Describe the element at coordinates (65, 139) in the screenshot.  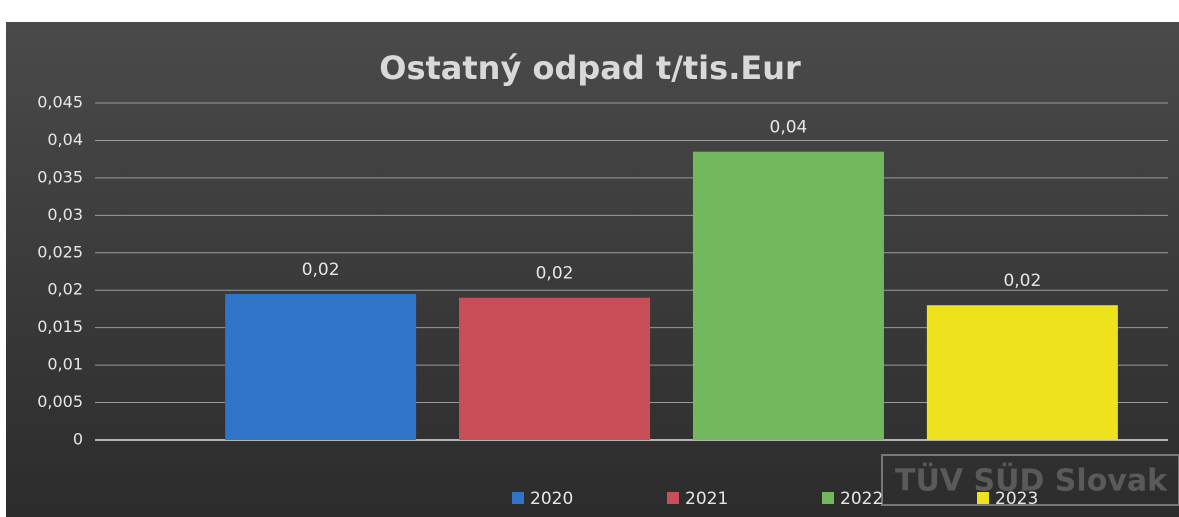
I see `y-tick-label: 0,04` at that location.